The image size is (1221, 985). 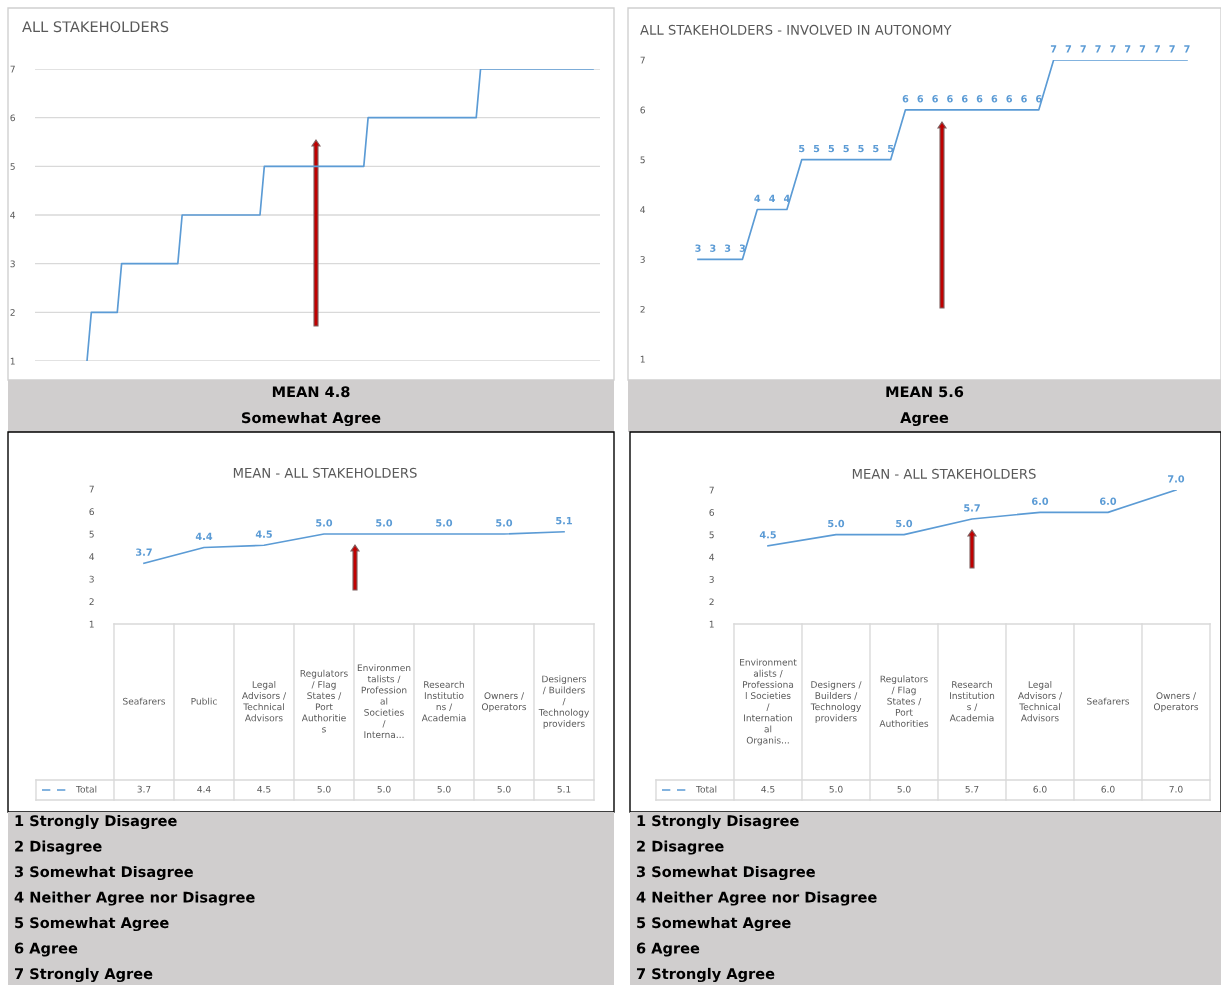 I want to click on x-tick-label: Seafarers, so click(x=144, y=701).